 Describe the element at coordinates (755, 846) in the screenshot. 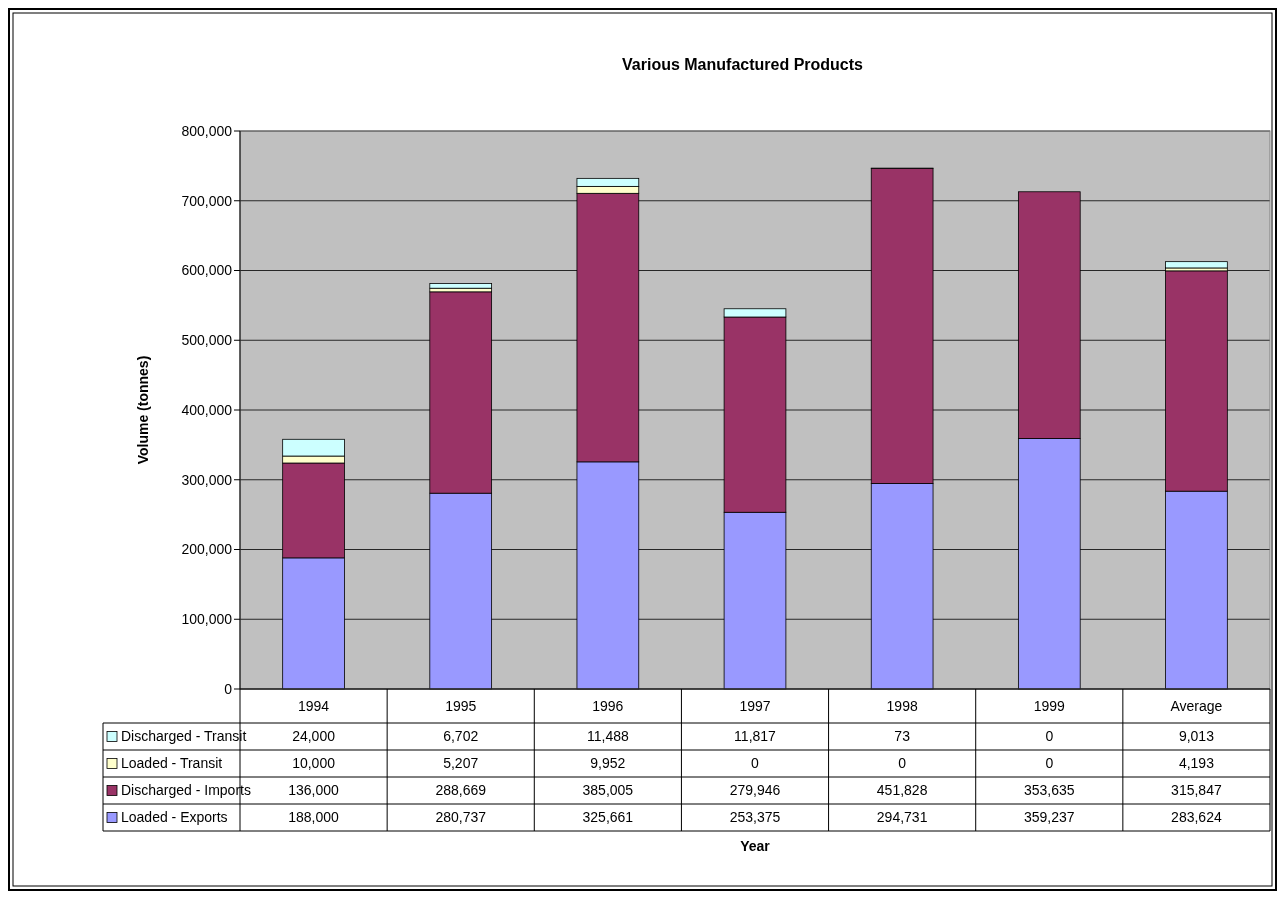

I see `text: Year` at that location.